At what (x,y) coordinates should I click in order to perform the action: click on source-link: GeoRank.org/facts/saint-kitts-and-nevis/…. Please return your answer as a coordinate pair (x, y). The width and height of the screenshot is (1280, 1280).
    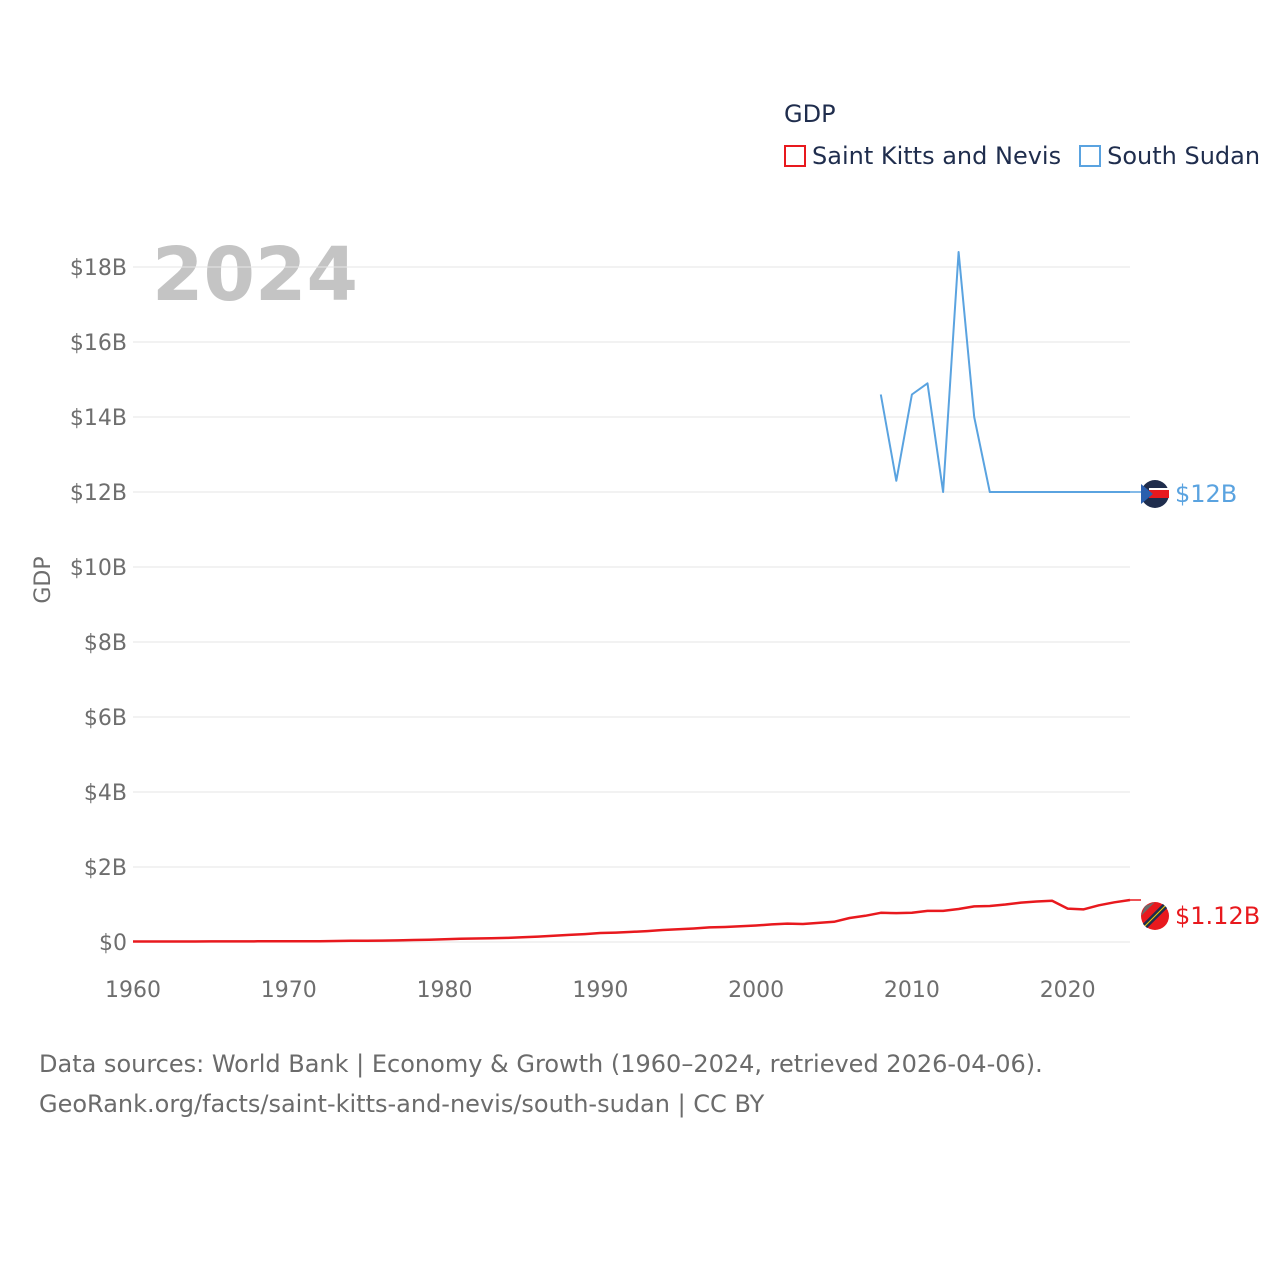
    Looking at the image, I should click on (354, 1104).